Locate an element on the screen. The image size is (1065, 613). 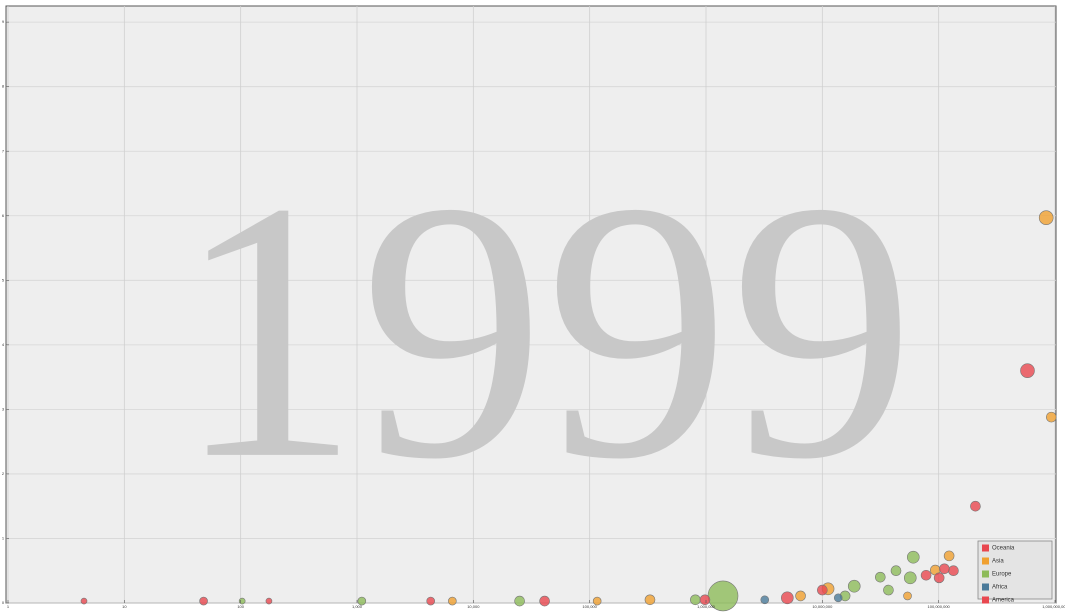
x-tick-label: 100,000,000 is located at coordinates (939, 606).